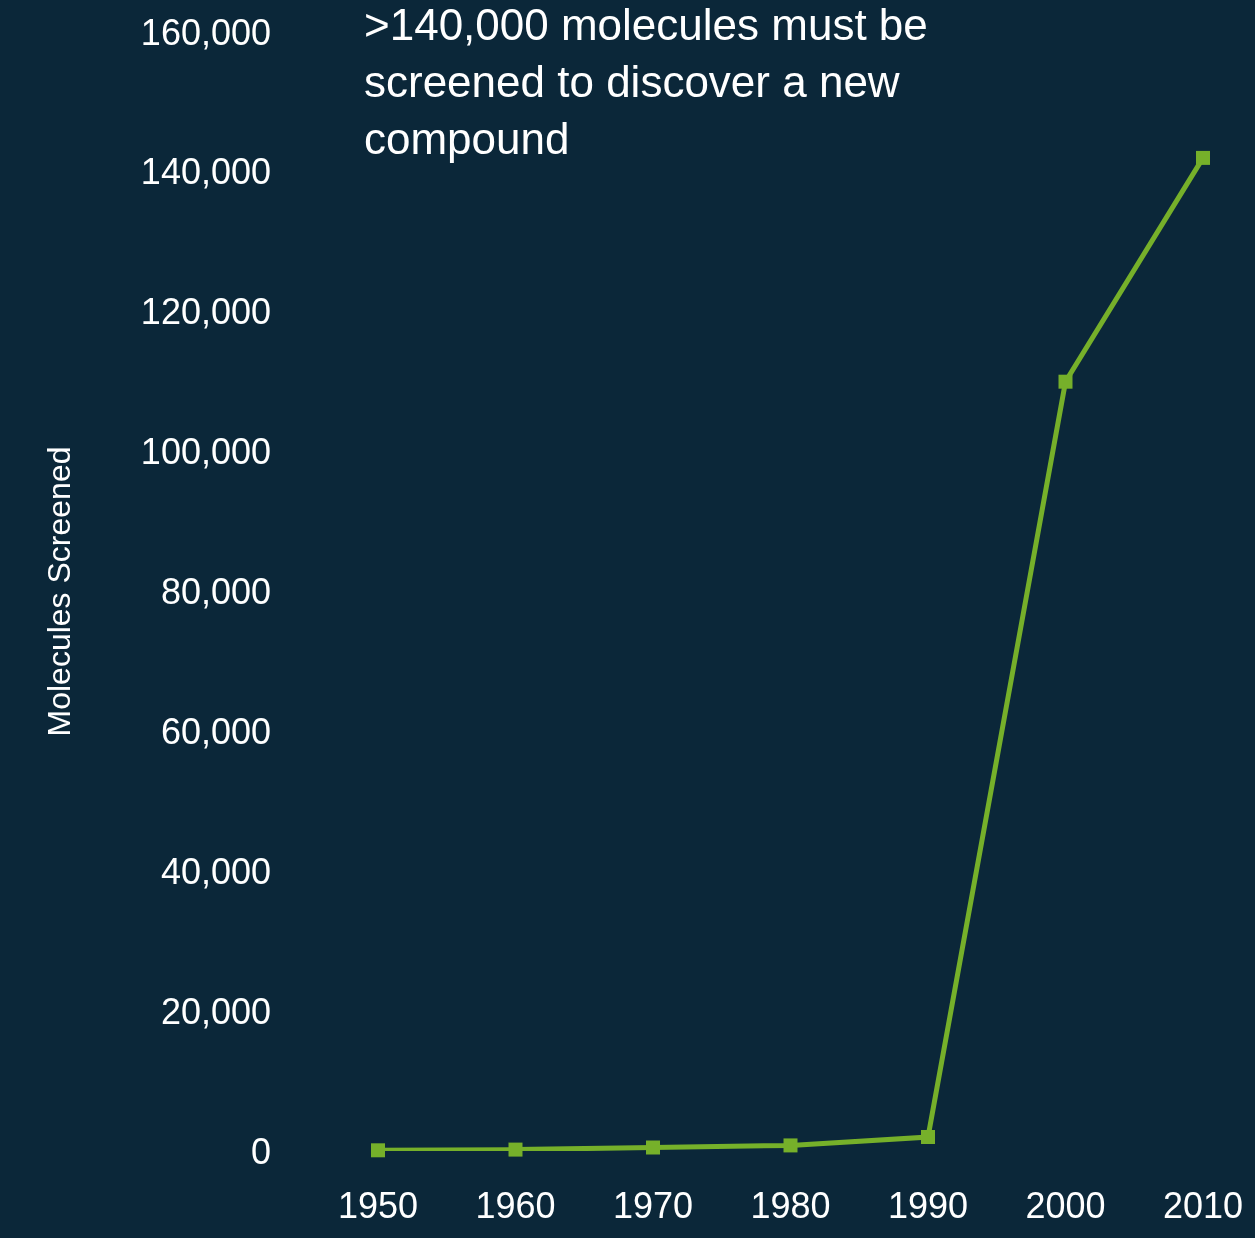 This screenshot has height=1238, width=1255. Describe the element at coordinates (205, 452) in the screenshot. I see `y-tick-label: 100,000` at that location.